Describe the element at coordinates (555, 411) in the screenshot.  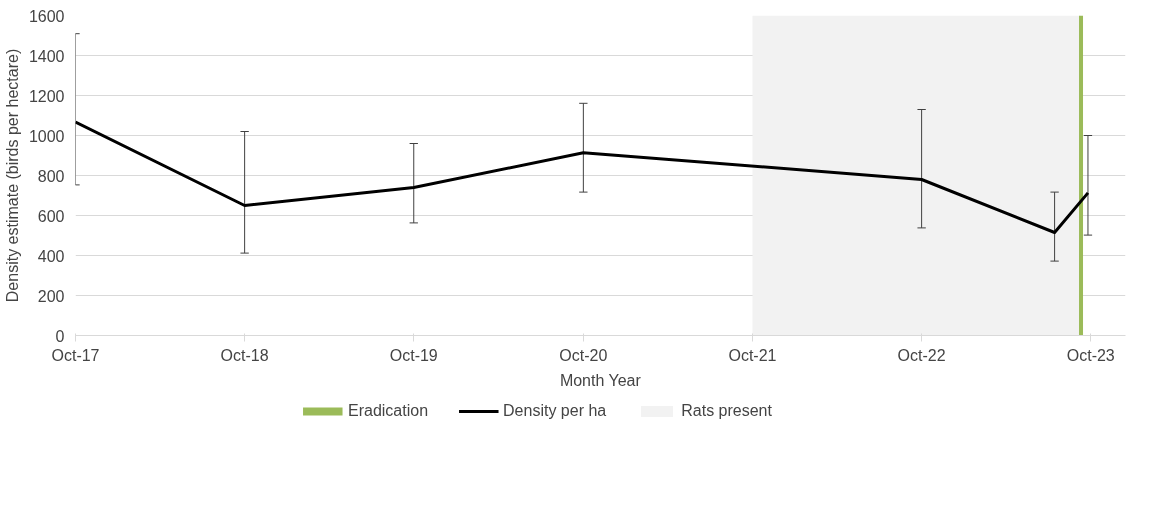
I see `legend-label: Density per ha` at that location.